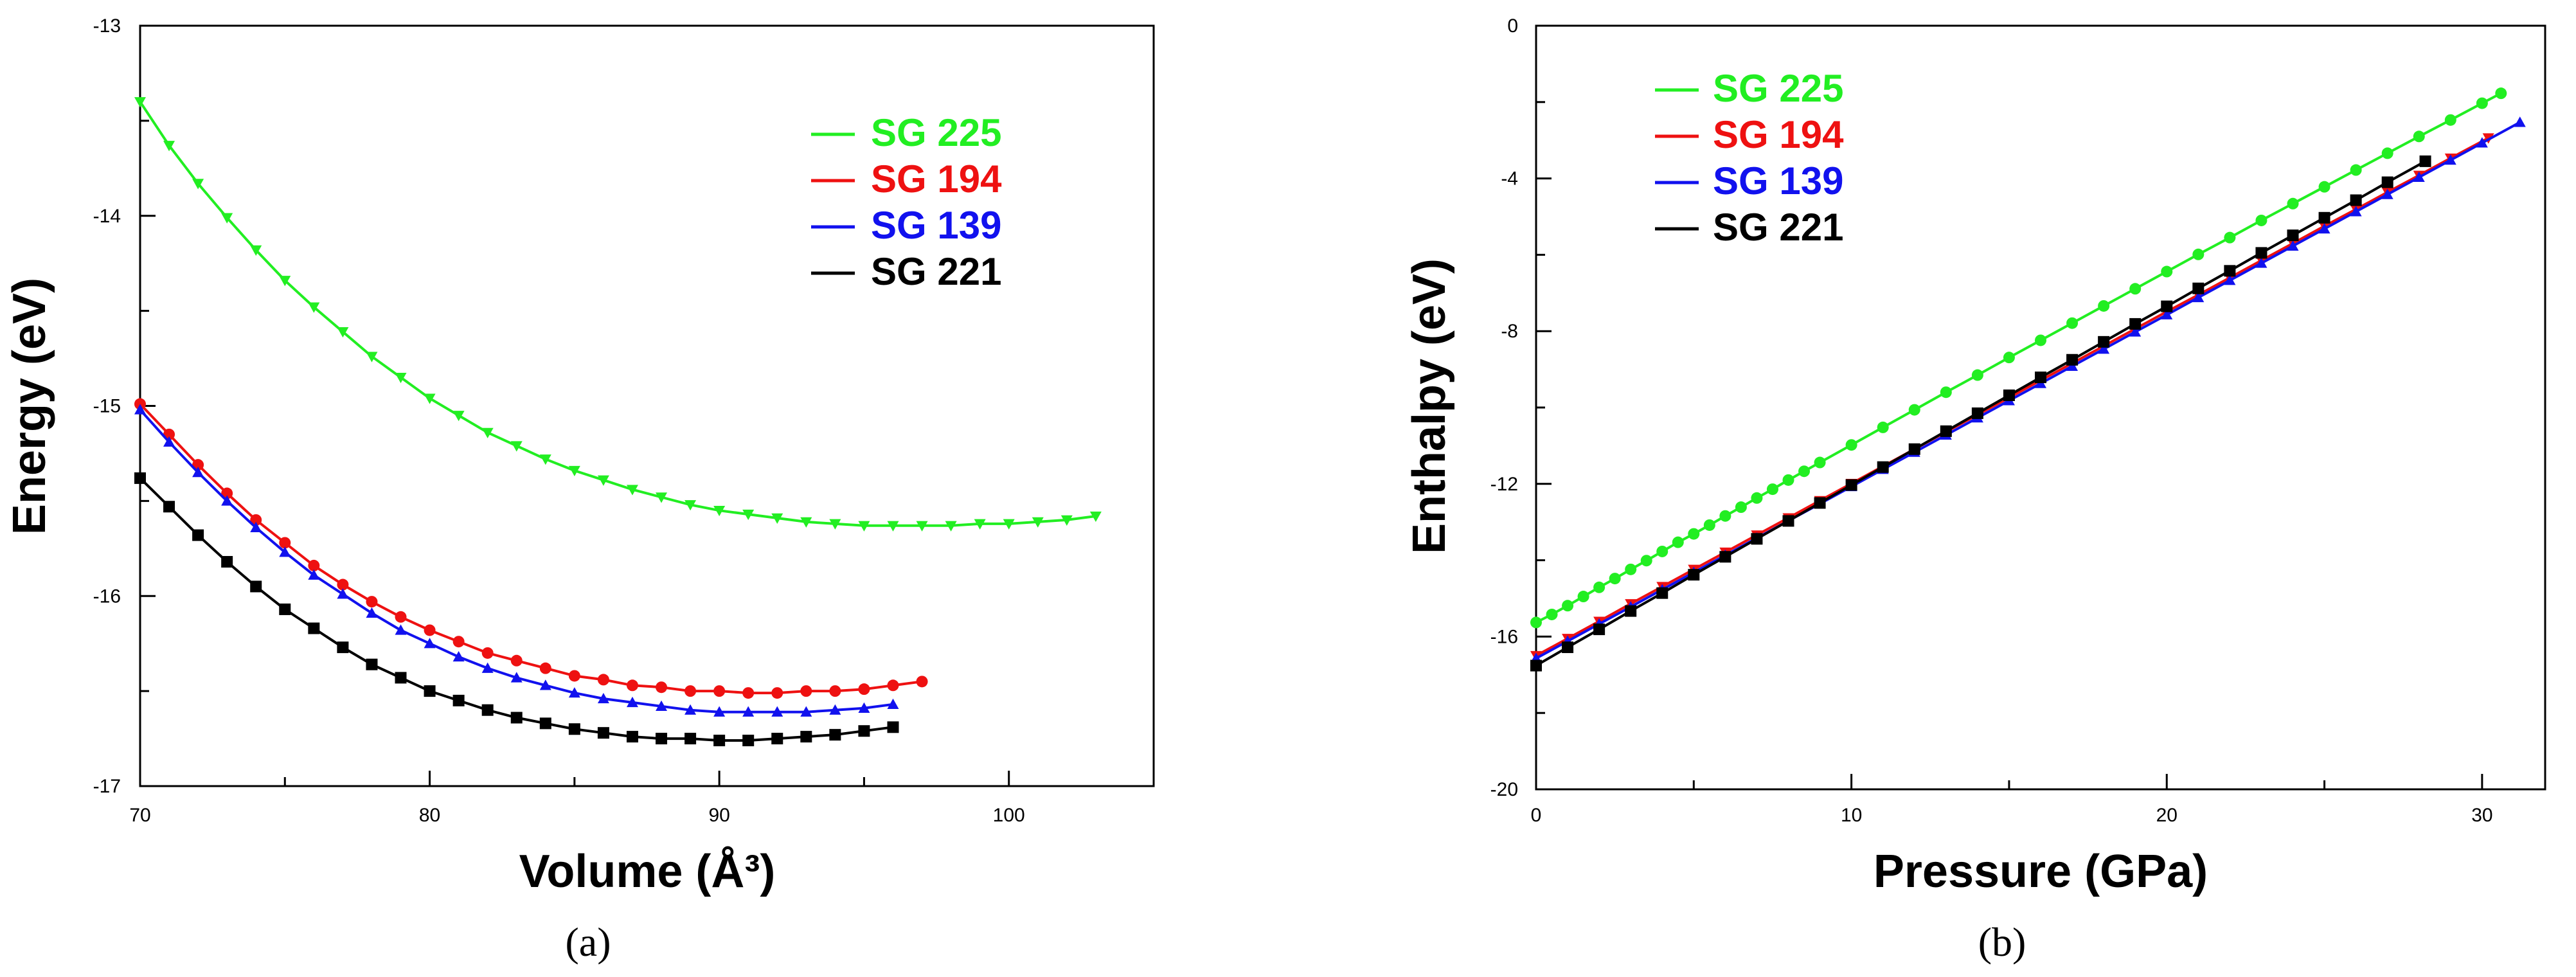  I want to click on y-tick-label: -14, so click(107, 217).